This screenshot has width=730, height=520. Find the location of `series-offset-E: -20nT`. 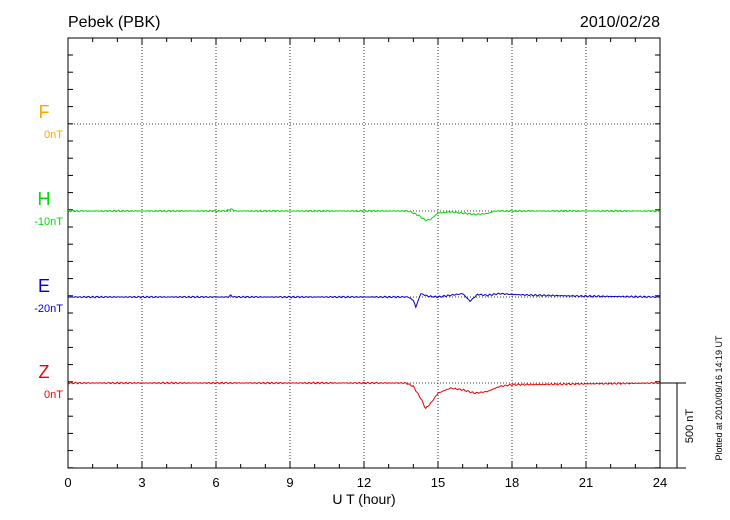

series-offset-E: -20nT is located at coordinates (48, 309).